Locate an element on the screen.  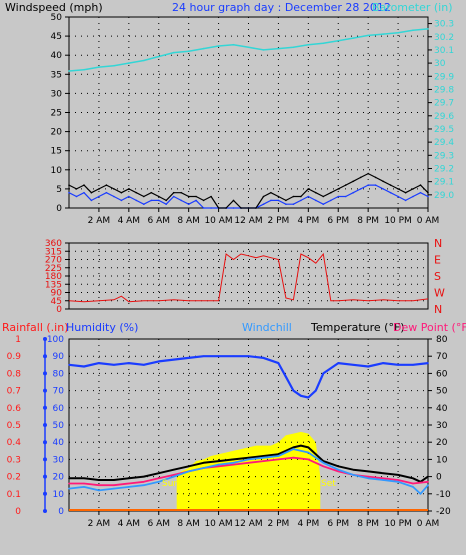
humidity-line is located at coordinates (248, 377).